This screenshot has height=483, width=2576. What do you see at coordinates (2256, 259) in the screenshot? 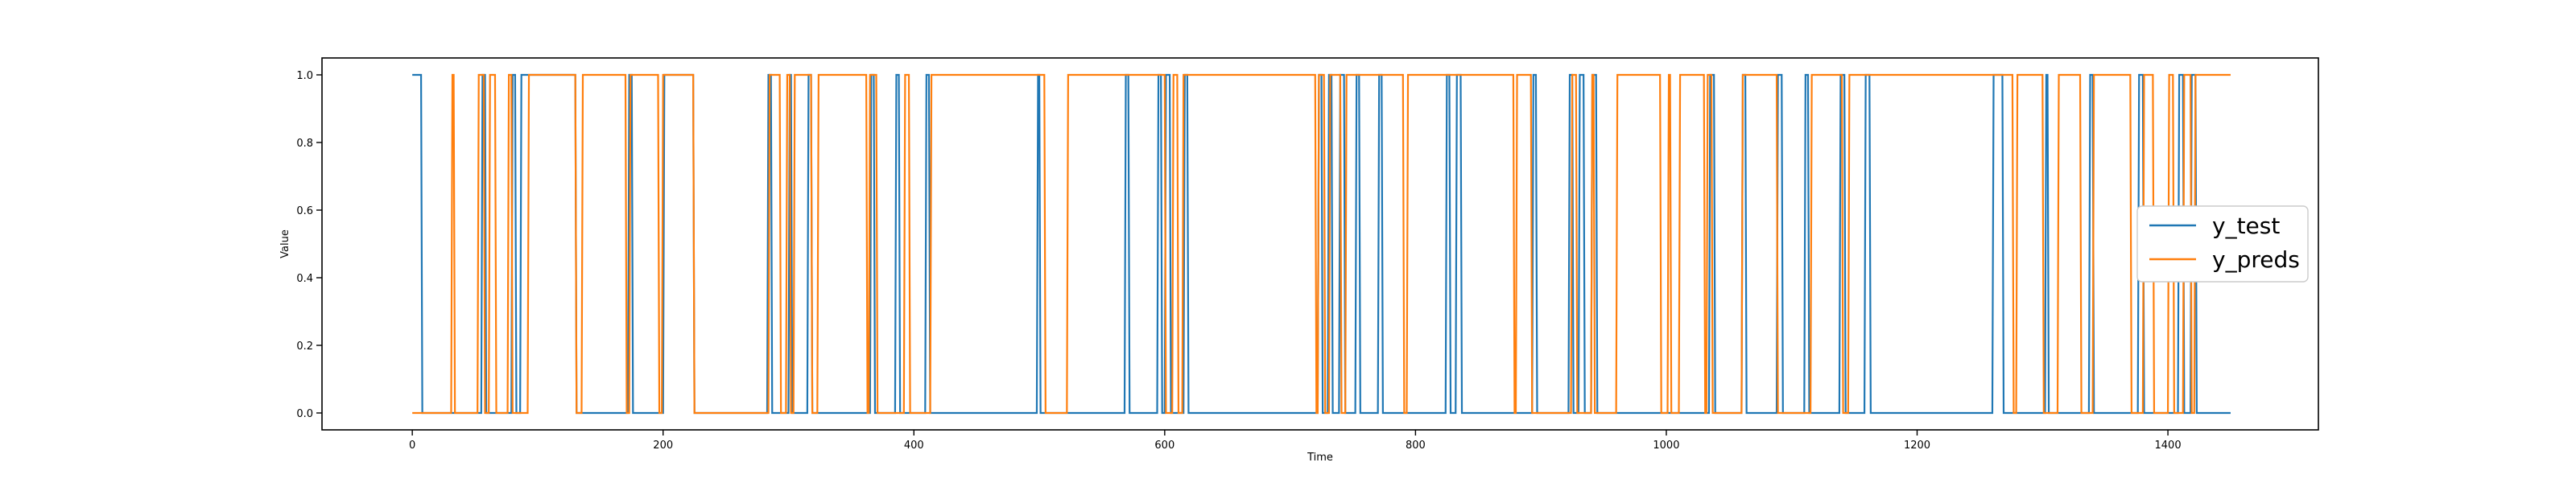
I see `legend-label-y-preds: y_preds` at bounding box center [2256, 259].